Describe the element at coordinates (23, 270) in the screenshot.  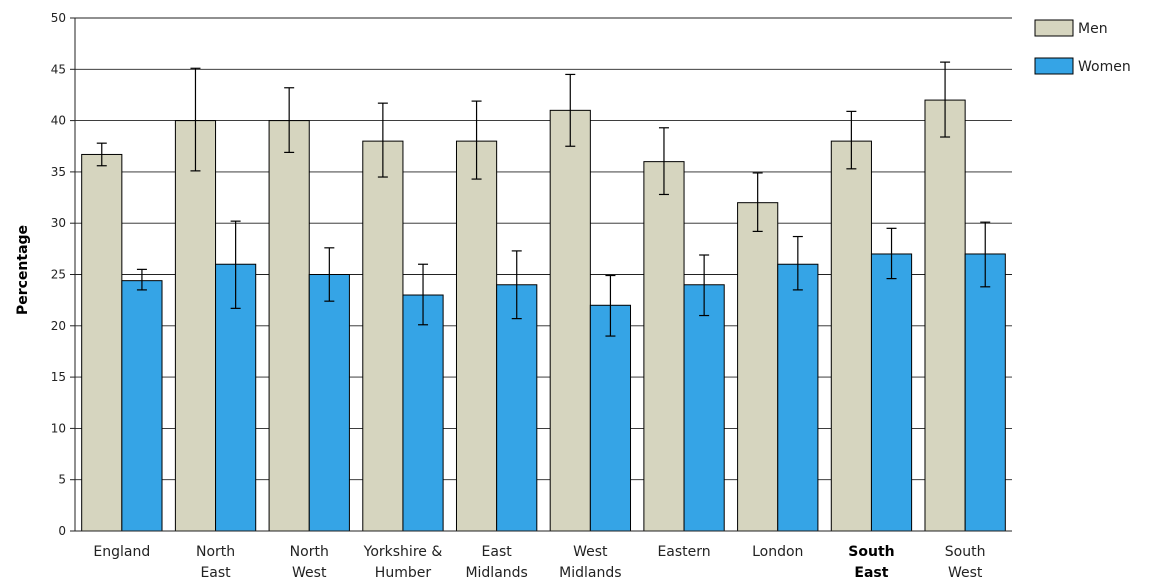
I see `y-axis-label: Percentage` at that location.